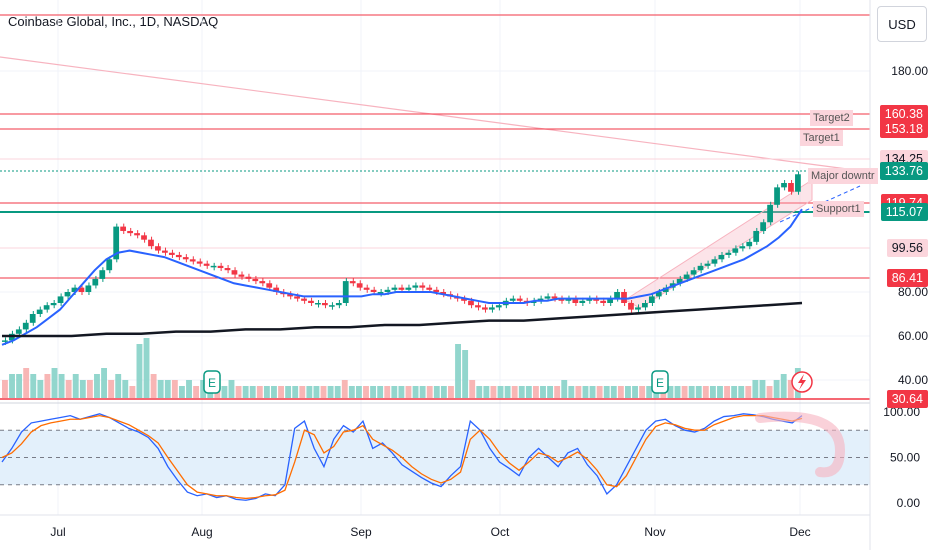 Image resolution: width=932 pixels, height=550 pixels. Describe the element at coordinates (843, 176) in the screenshot. I see `annotation-label: Major downtr` at that location.